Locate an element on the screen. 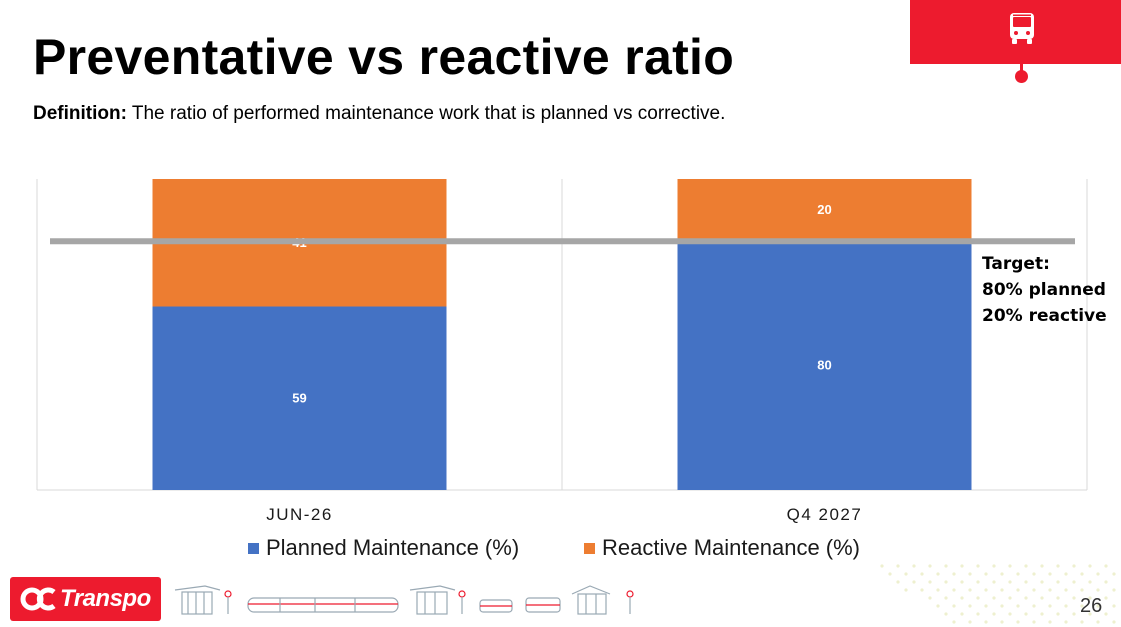 Image resolution: width=1121 pixels, height=627 pixels. logo-text: Transpo is located at coordinates (105, 598).